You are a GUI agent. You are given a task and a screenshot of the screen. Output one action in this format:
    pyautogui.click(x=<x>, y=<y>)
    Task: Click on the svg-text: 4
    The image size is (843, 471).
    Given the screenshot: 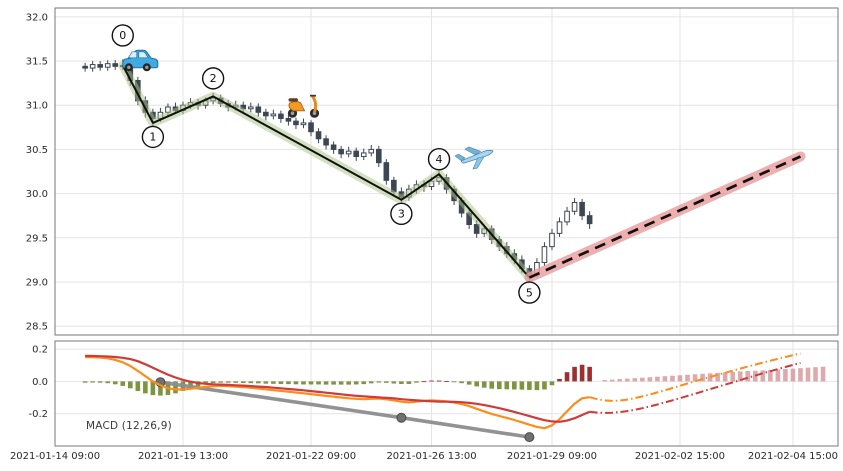 What is the action you would take?
    pyautogui.click(x=439, y=159)
    